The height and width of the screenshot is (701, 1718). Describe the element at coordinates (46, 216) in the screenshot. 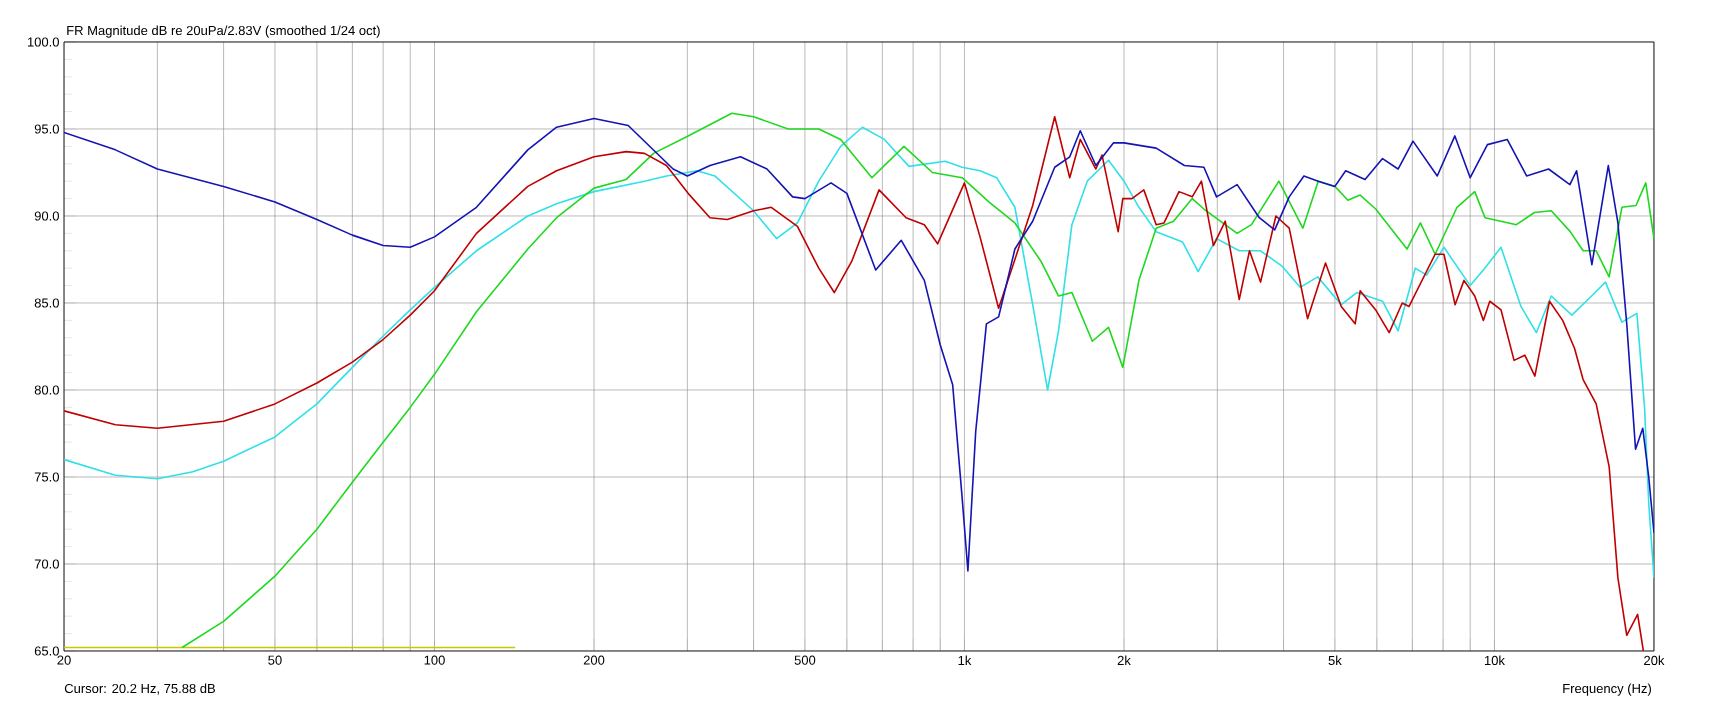

I see `y-tick-label: 90.0` at that location.